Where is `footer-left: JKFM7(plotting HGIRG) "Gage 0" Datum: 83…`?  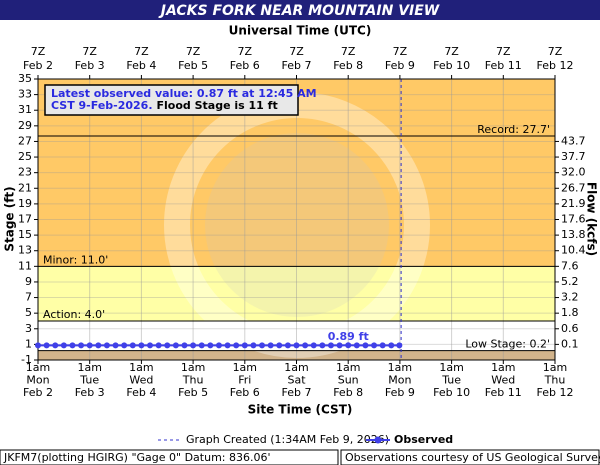
footer-left: JKFM7(plotting HGIRG) "Gage 0" Datum: 83… is located at coordinates (137, 457).